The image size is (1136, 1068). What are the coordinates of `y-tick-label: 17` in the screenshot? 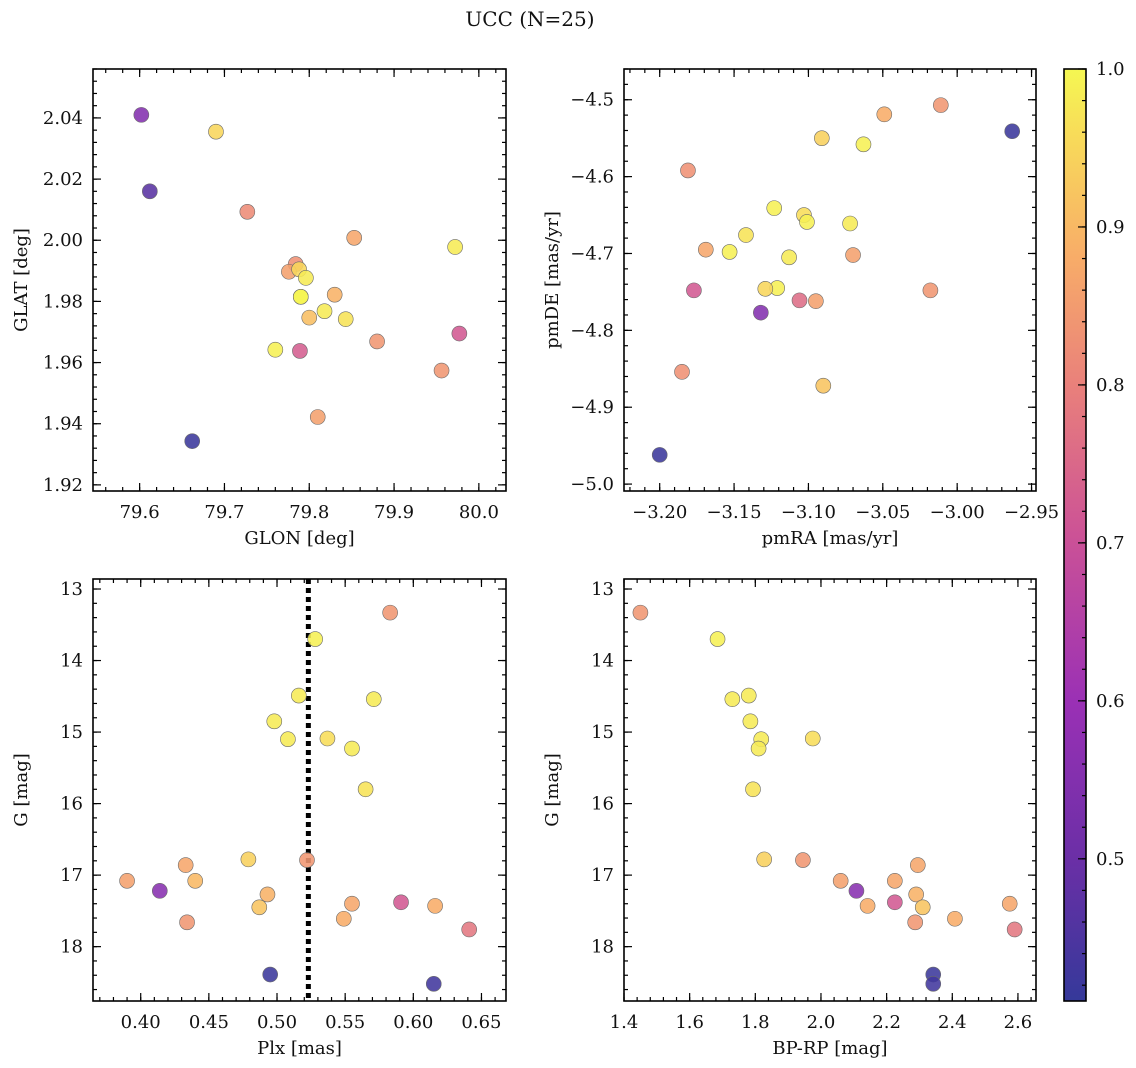 It's located at (602, 875).